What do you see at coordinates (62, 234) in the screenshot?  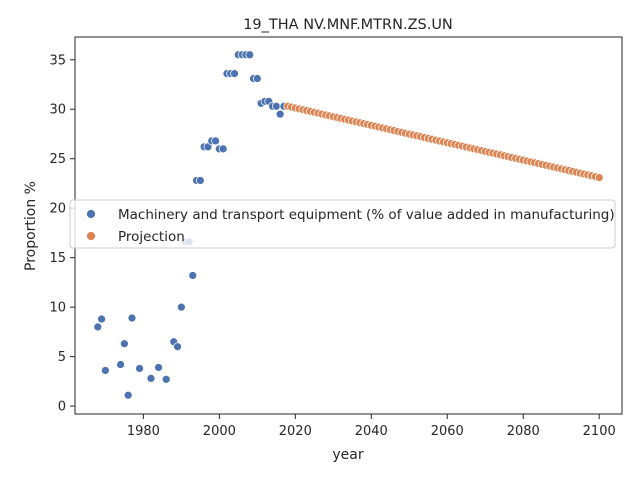 I see `y-axis: 0 5 10 15 20 25 30 35` at bounding box center [62, 234].